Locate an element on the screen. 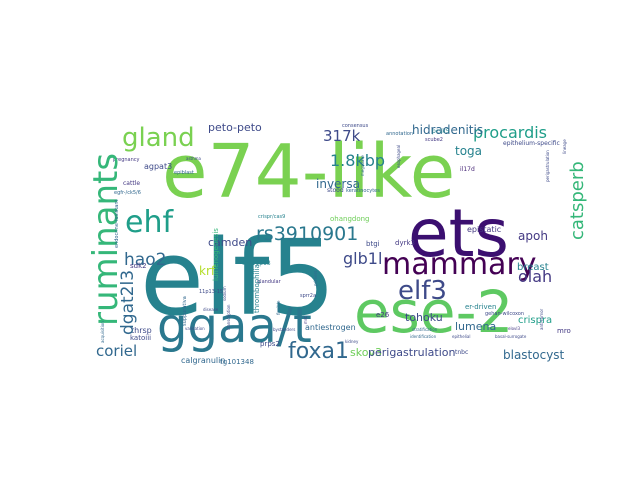  word: apoh is located at coordinates (533, 236).